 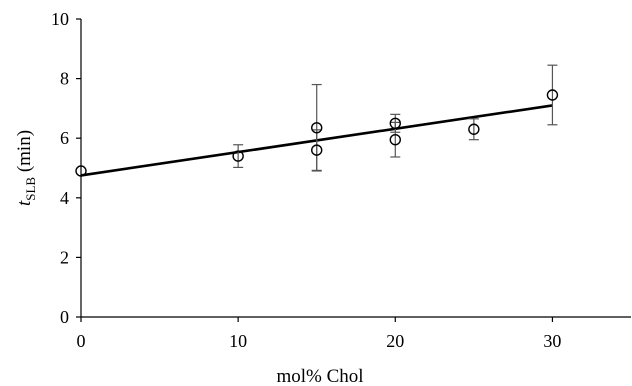 I want to click on error-bars, so click(x=395, y=118).